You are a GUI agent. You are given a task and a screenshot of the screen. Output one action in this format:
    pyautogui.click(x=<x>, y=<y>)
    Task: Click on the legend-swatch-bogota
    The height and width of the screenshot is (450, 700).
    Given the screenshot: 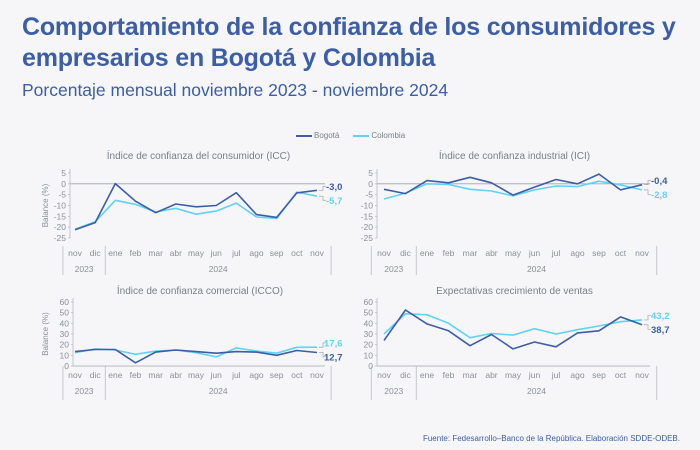 What is the action you would take?
    pyautogui.click(x=304, y=135)
    